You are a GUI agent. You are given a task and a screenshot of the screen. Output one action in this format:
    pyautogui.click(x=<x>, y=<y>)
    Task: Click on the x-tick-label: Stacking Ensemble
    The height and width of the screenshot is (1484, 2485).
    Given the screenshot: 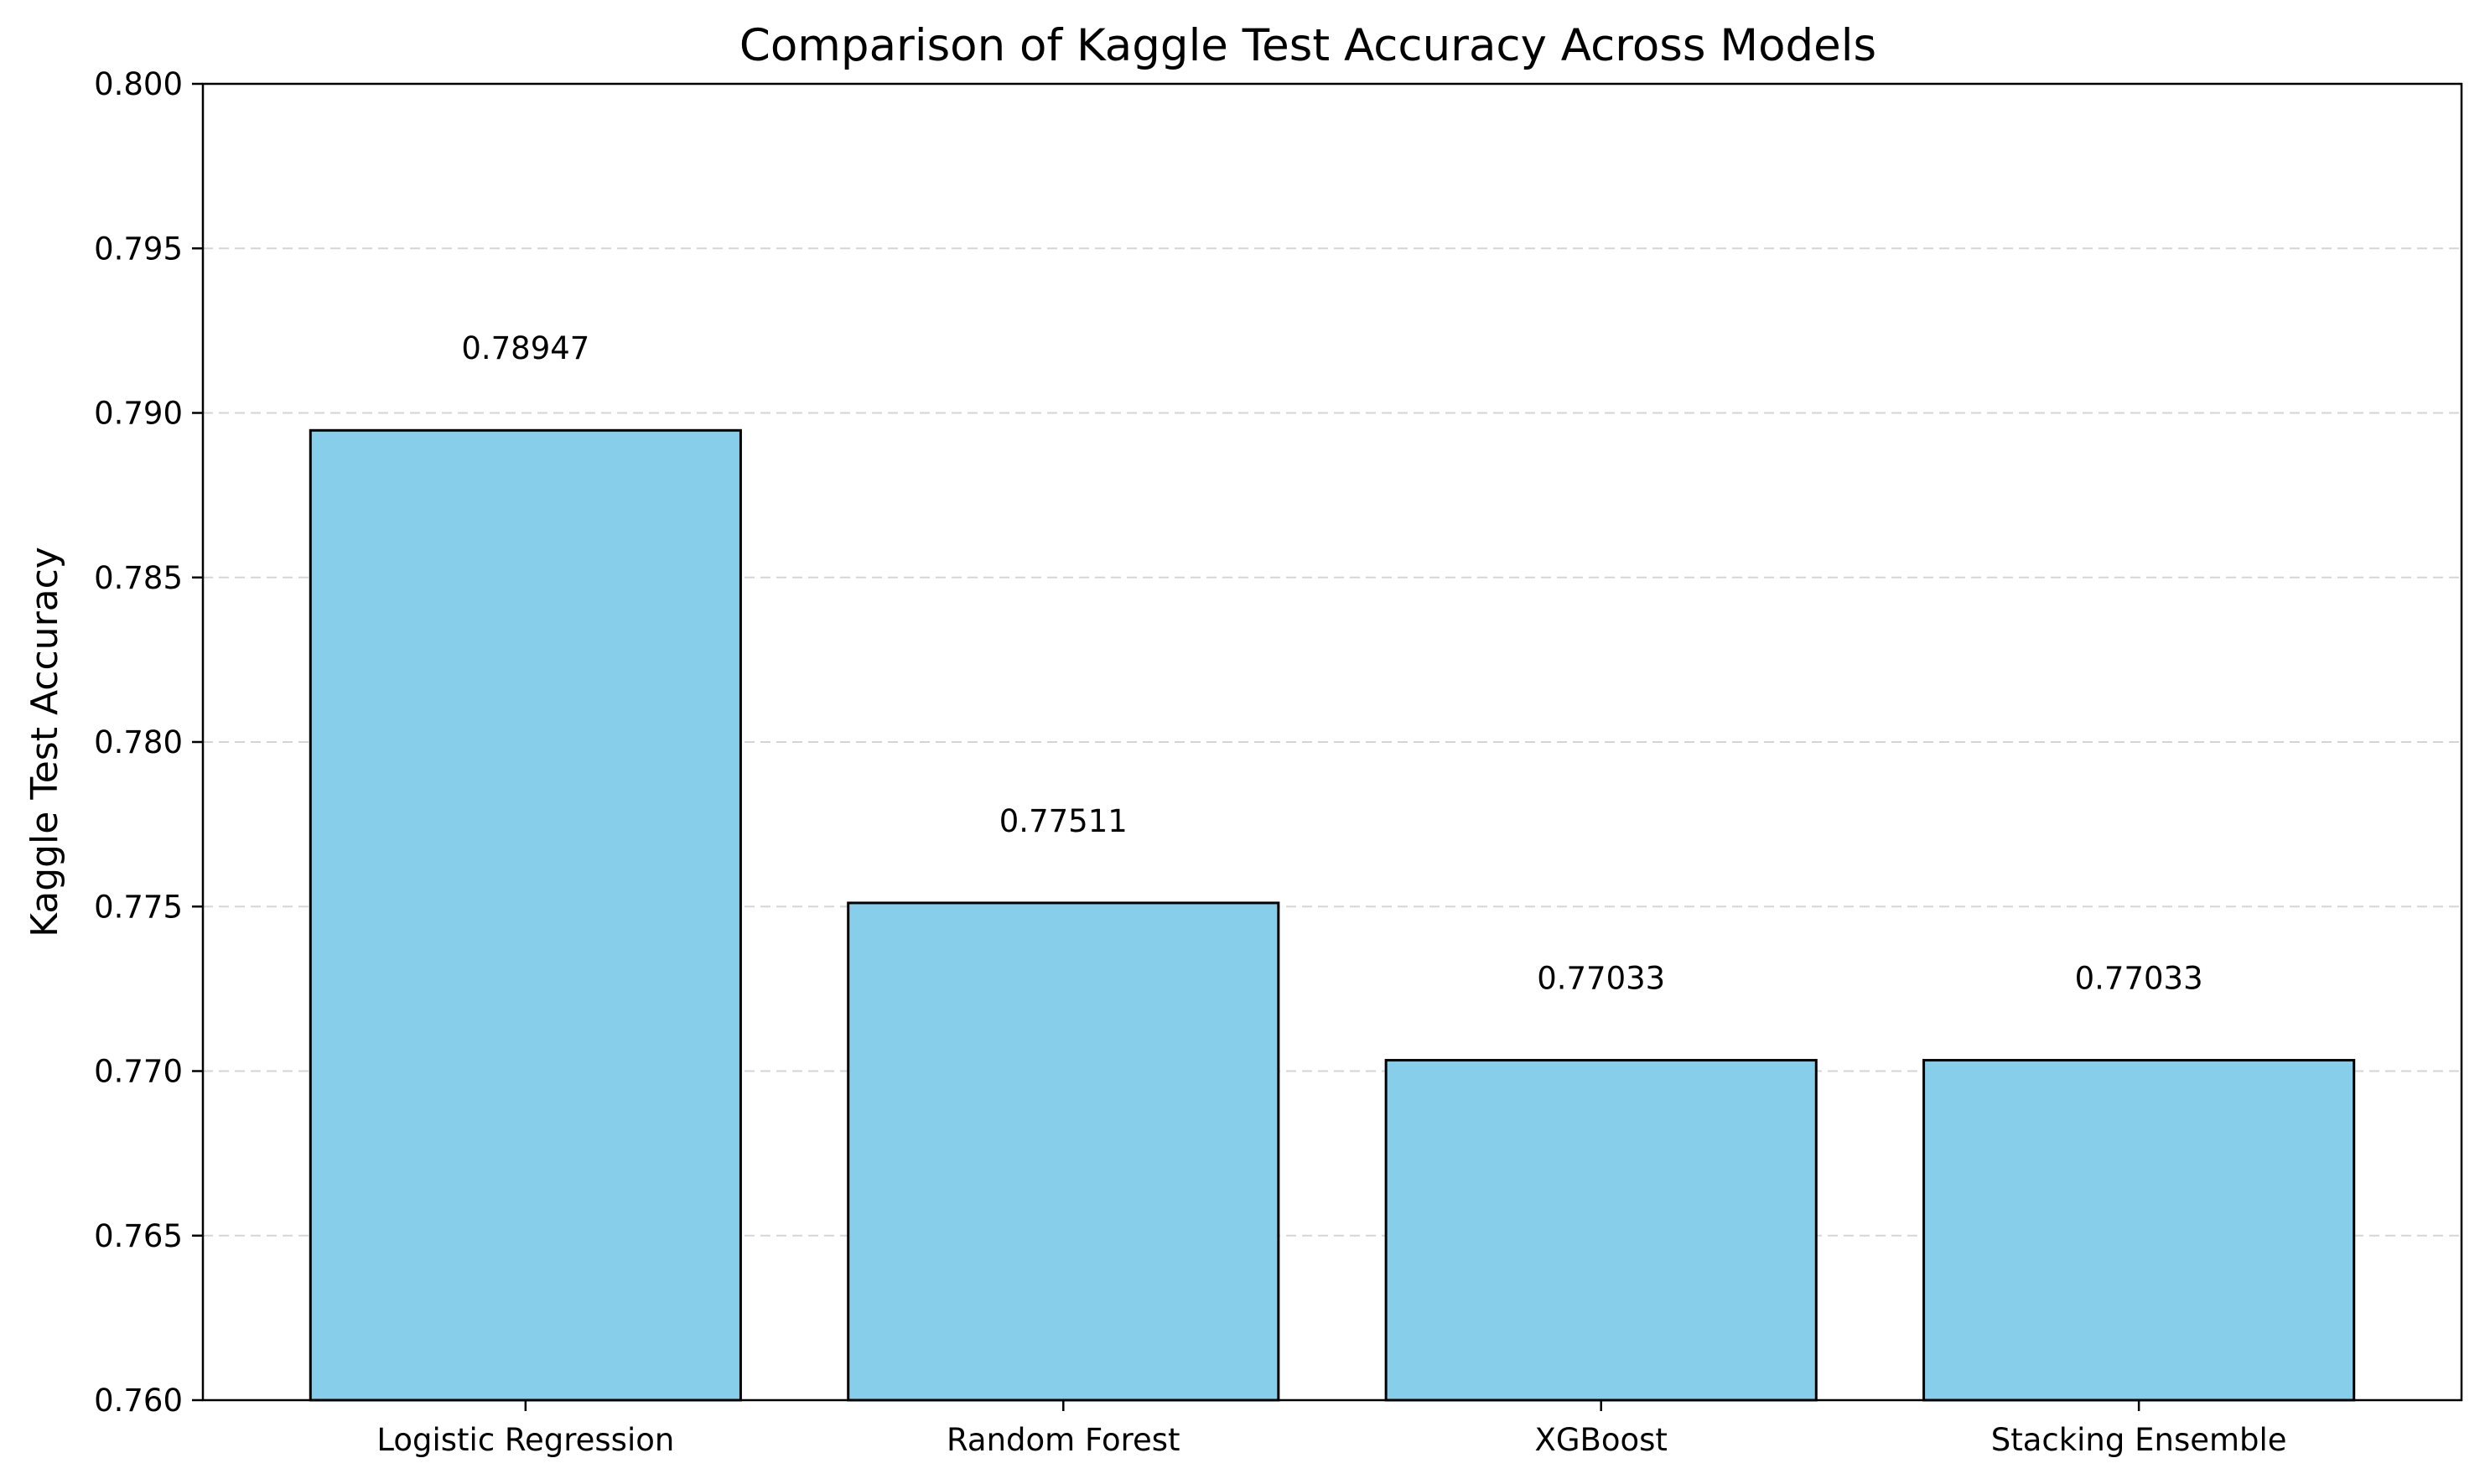 What is the action you would take?
    pyautogui.click(x=2139, y=1440)
    